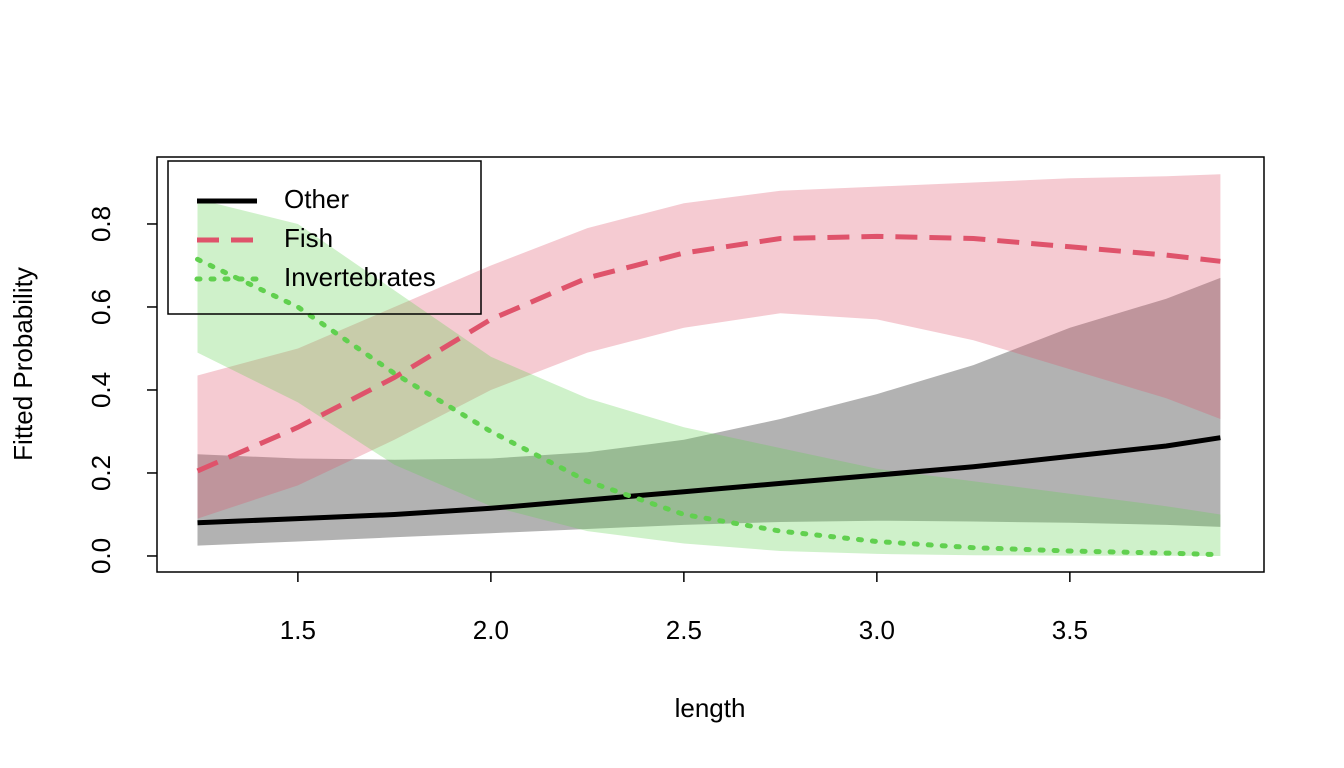 The height and width of the screenshot is (768, 1344). I want to click on y-tick-label: 0.8, so click(101, 224).